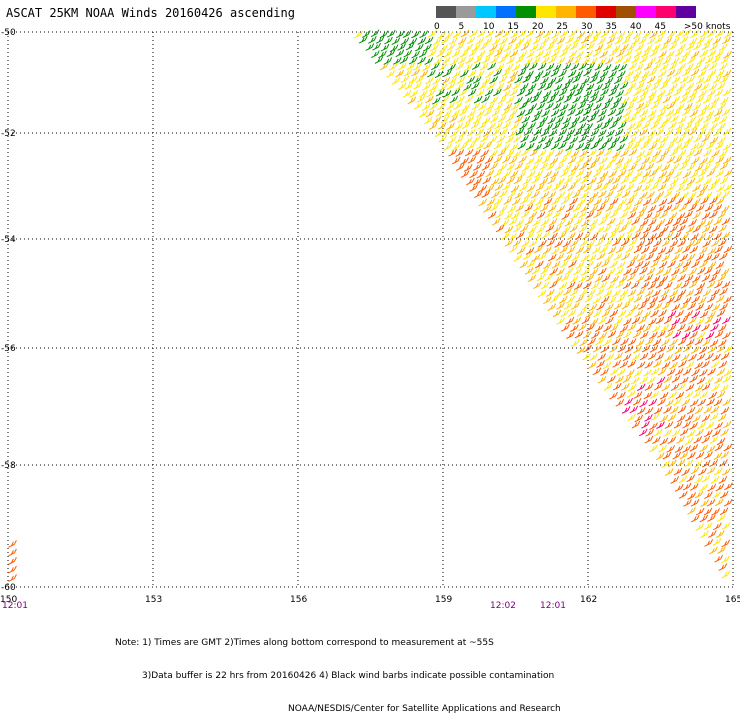  What do you see at coordinates (150, 13) in the screenshot?
I see `map-title: ASCAT 25KM NOAA Winds 20160426 ascending` at bounding box center [150, 13].